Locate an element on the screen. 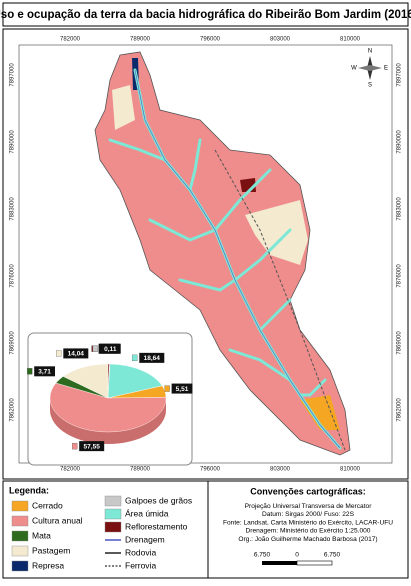 The width and height of the screenshot is (411, 586). legend-label: Cerrado is located at coordinates (47, 505).